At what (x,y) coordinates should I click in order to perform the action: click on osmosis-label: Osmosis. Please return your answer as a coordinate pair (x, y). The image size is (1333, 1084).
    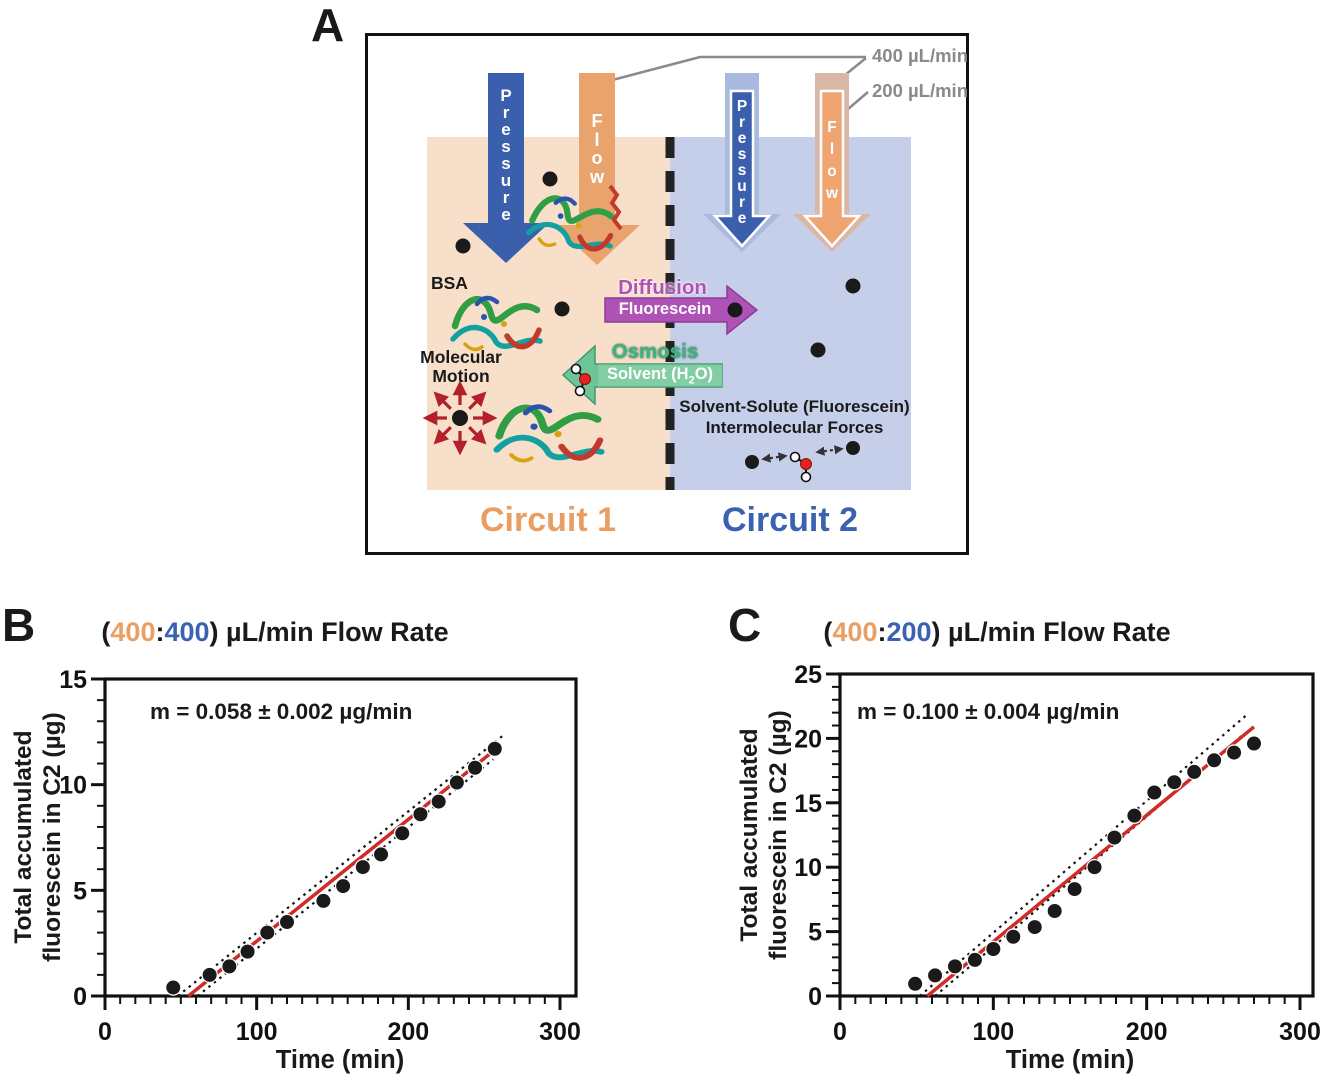
    Looking at the image, I should click on (655, 351).